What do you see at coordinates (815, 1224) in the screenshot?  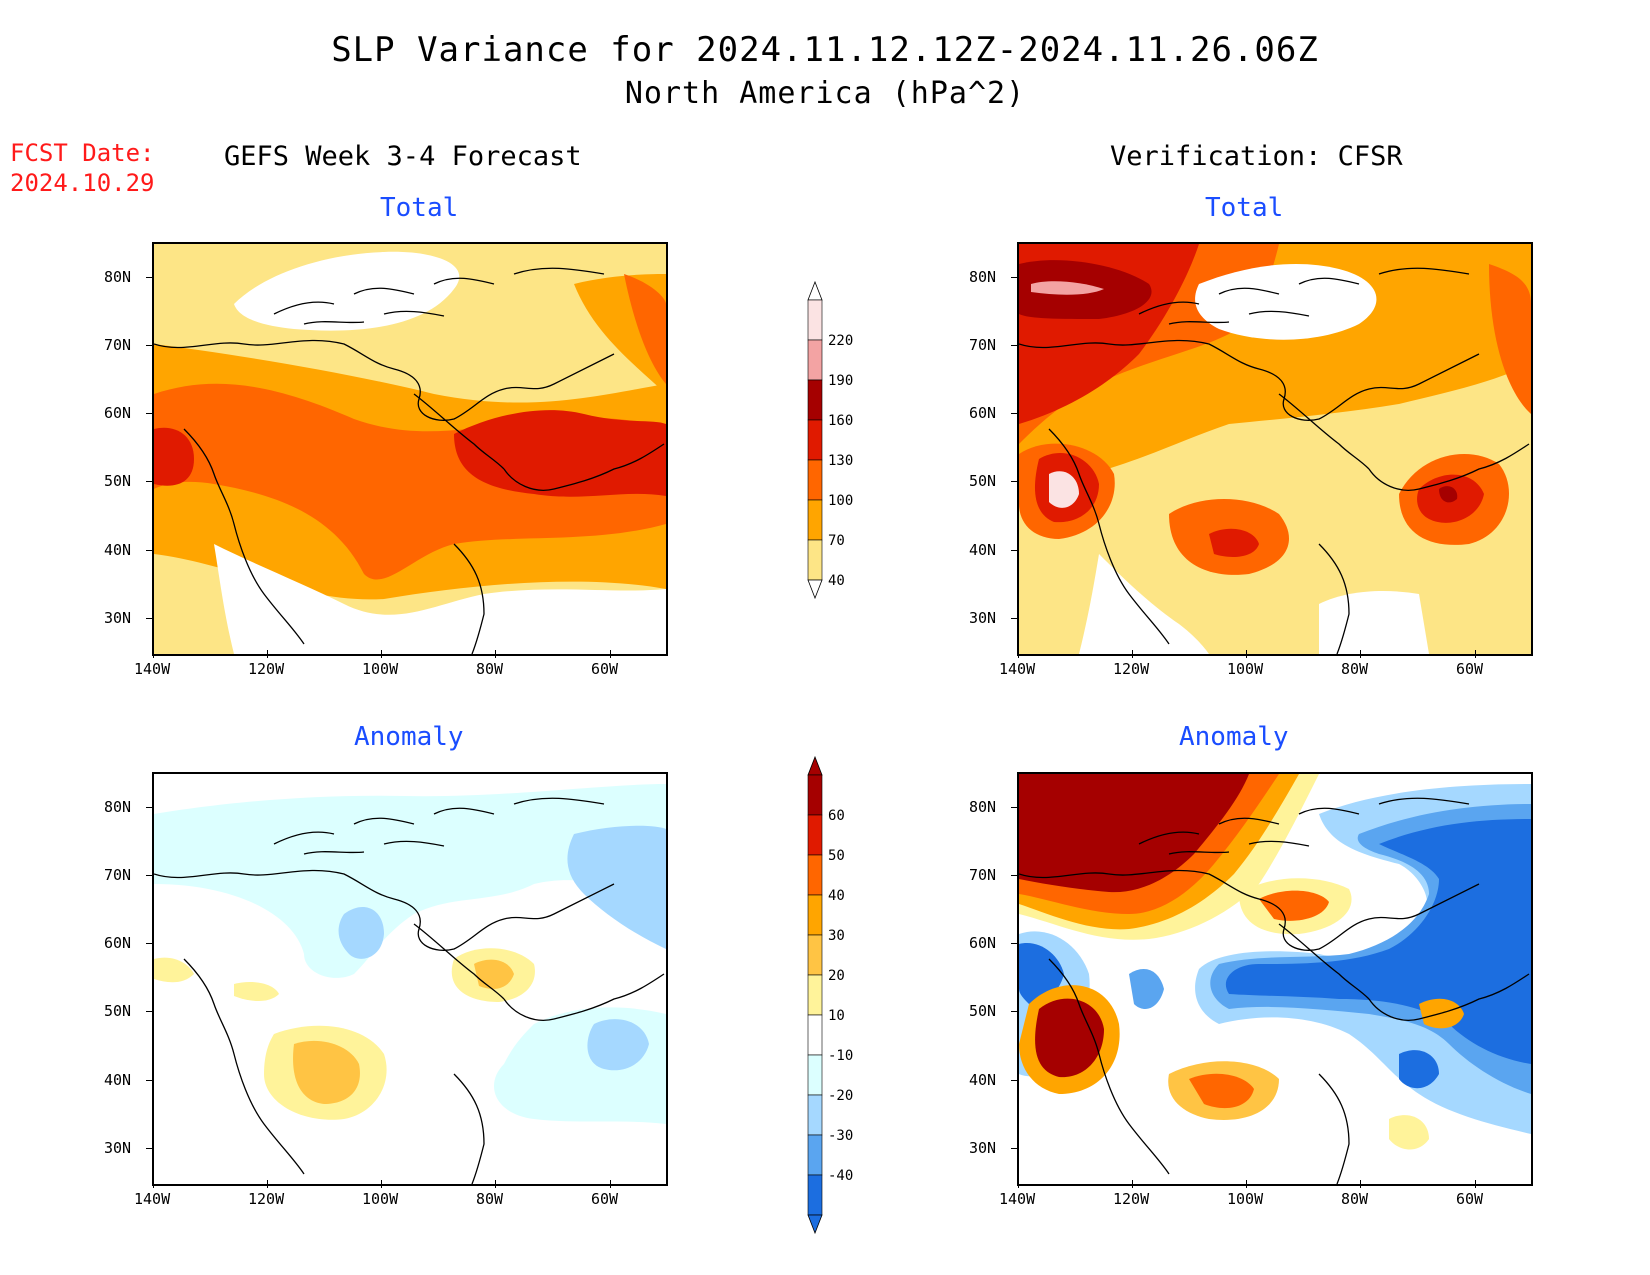 I see `colorbar-bottom-arrow` at bounding box center [815, 1224].